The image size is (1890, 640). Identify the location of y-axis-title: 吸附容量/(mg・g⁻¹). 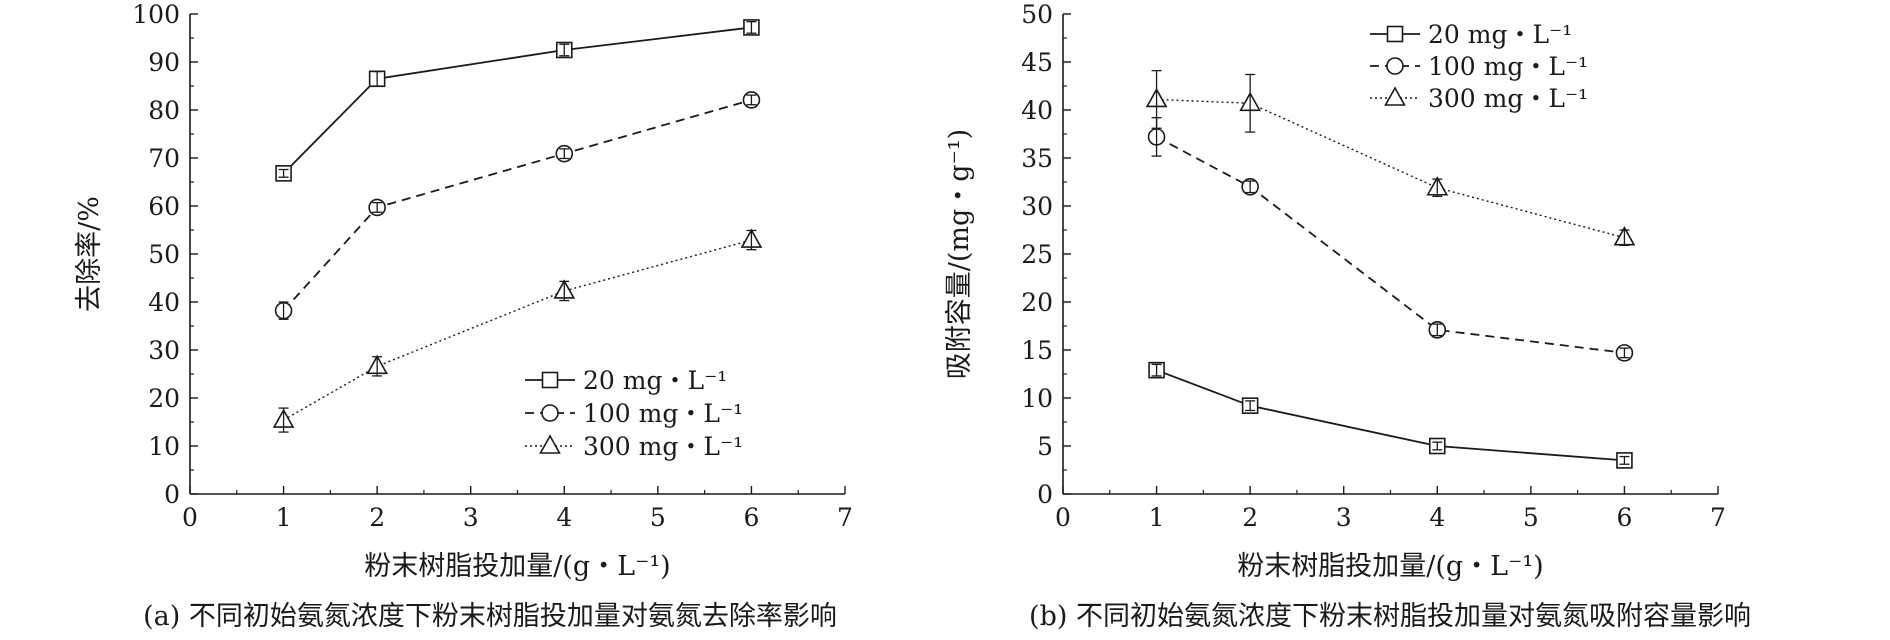
(959, 254).